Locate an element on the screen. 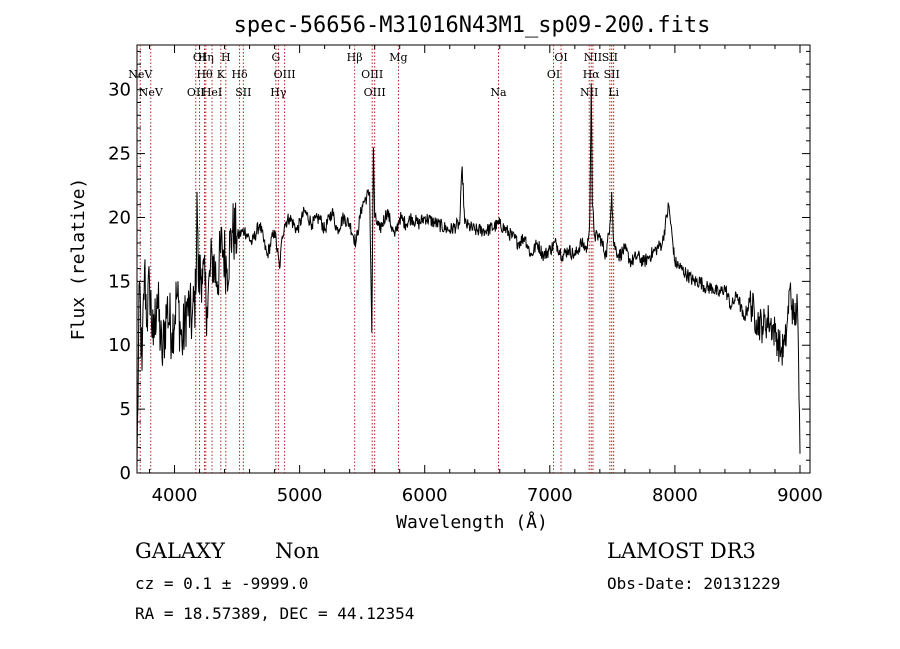  object-class: GALAXY is located at coordinates (180, 551).